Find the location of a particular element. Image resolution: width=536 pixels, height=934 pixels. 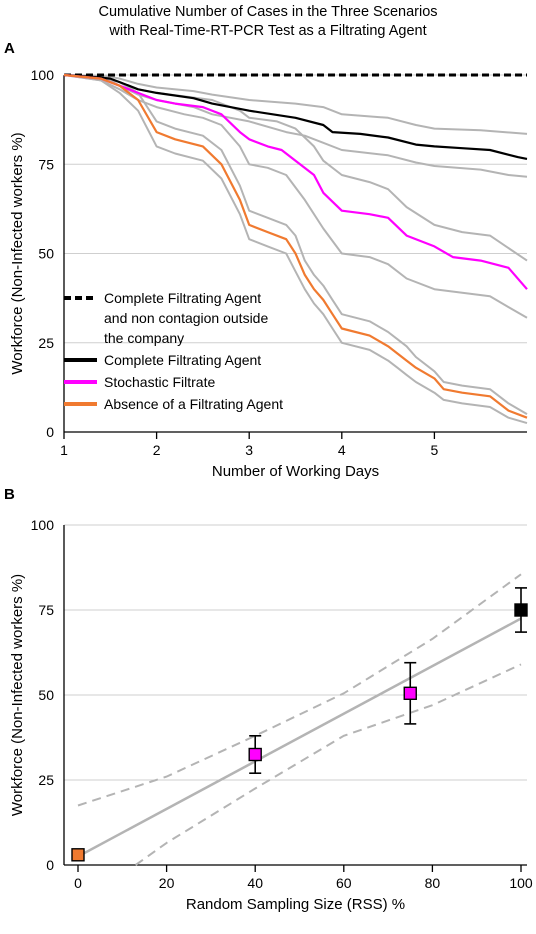

panel-b-y-tick-label: 50 is located at coordinates (46, 695).